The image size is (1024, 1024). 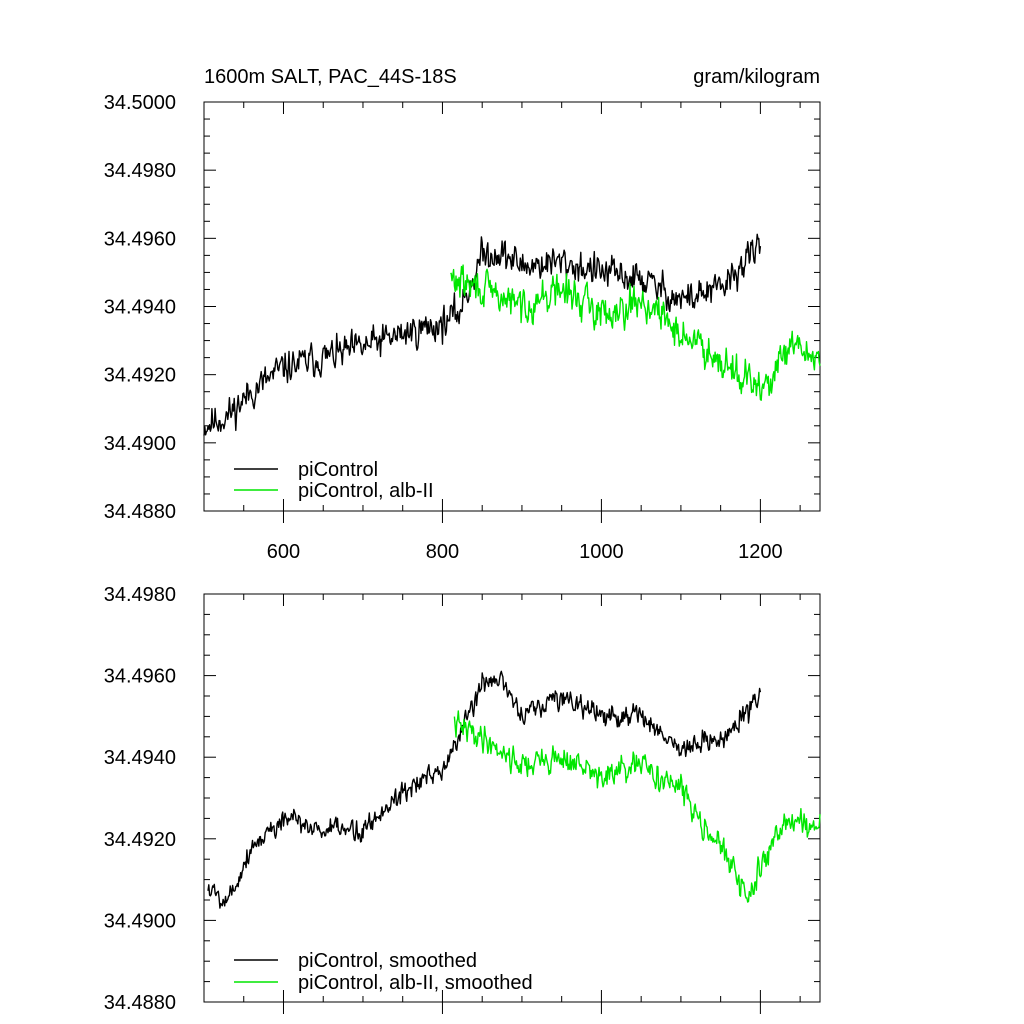 What do you see at coordinates (330, 77) in the screenshot?
I see `chart-title: 1600m SALT, PAC_44S-18S` at bounding box center [330, 77].